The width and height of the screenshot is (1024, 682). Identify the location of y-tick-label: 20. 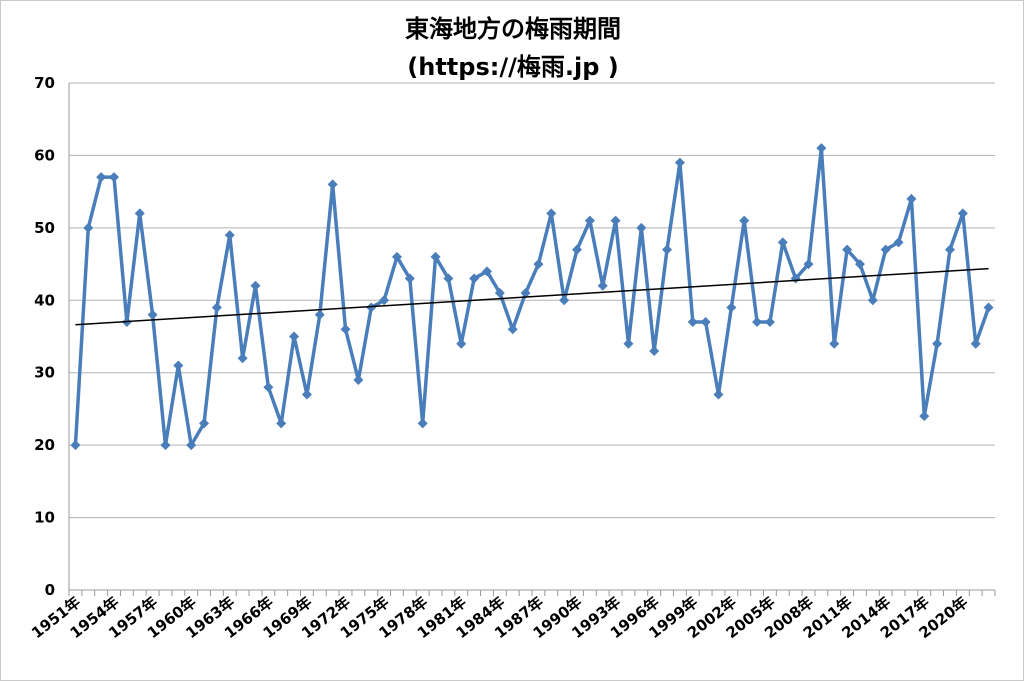
(44, 445).